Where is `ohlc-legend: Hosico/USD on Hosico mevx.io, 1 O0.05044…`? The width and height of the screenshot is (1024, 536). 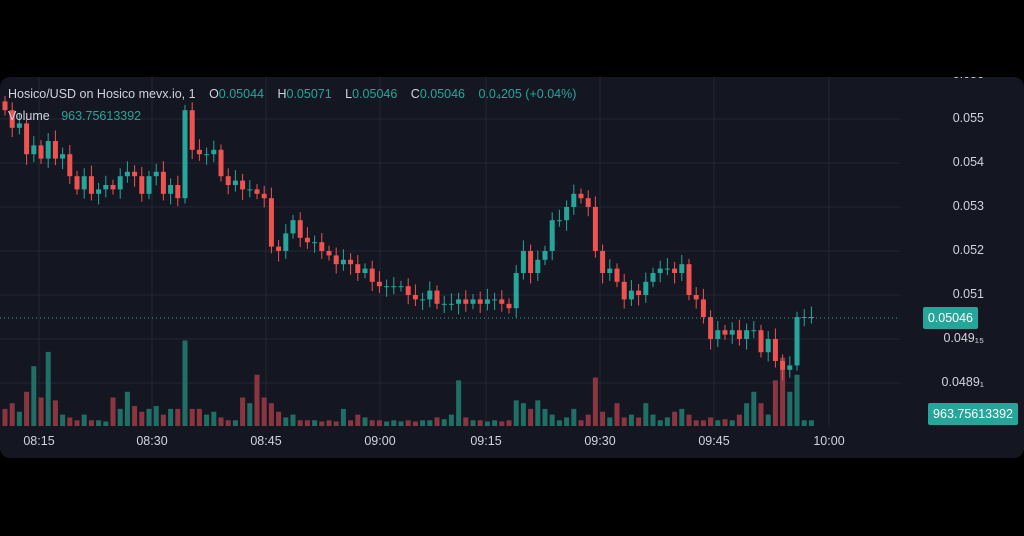 ohlc-legend: Hosico/USD on Hosico mevx.io, 1 O0.05044… is located at coordinates (297, 94).